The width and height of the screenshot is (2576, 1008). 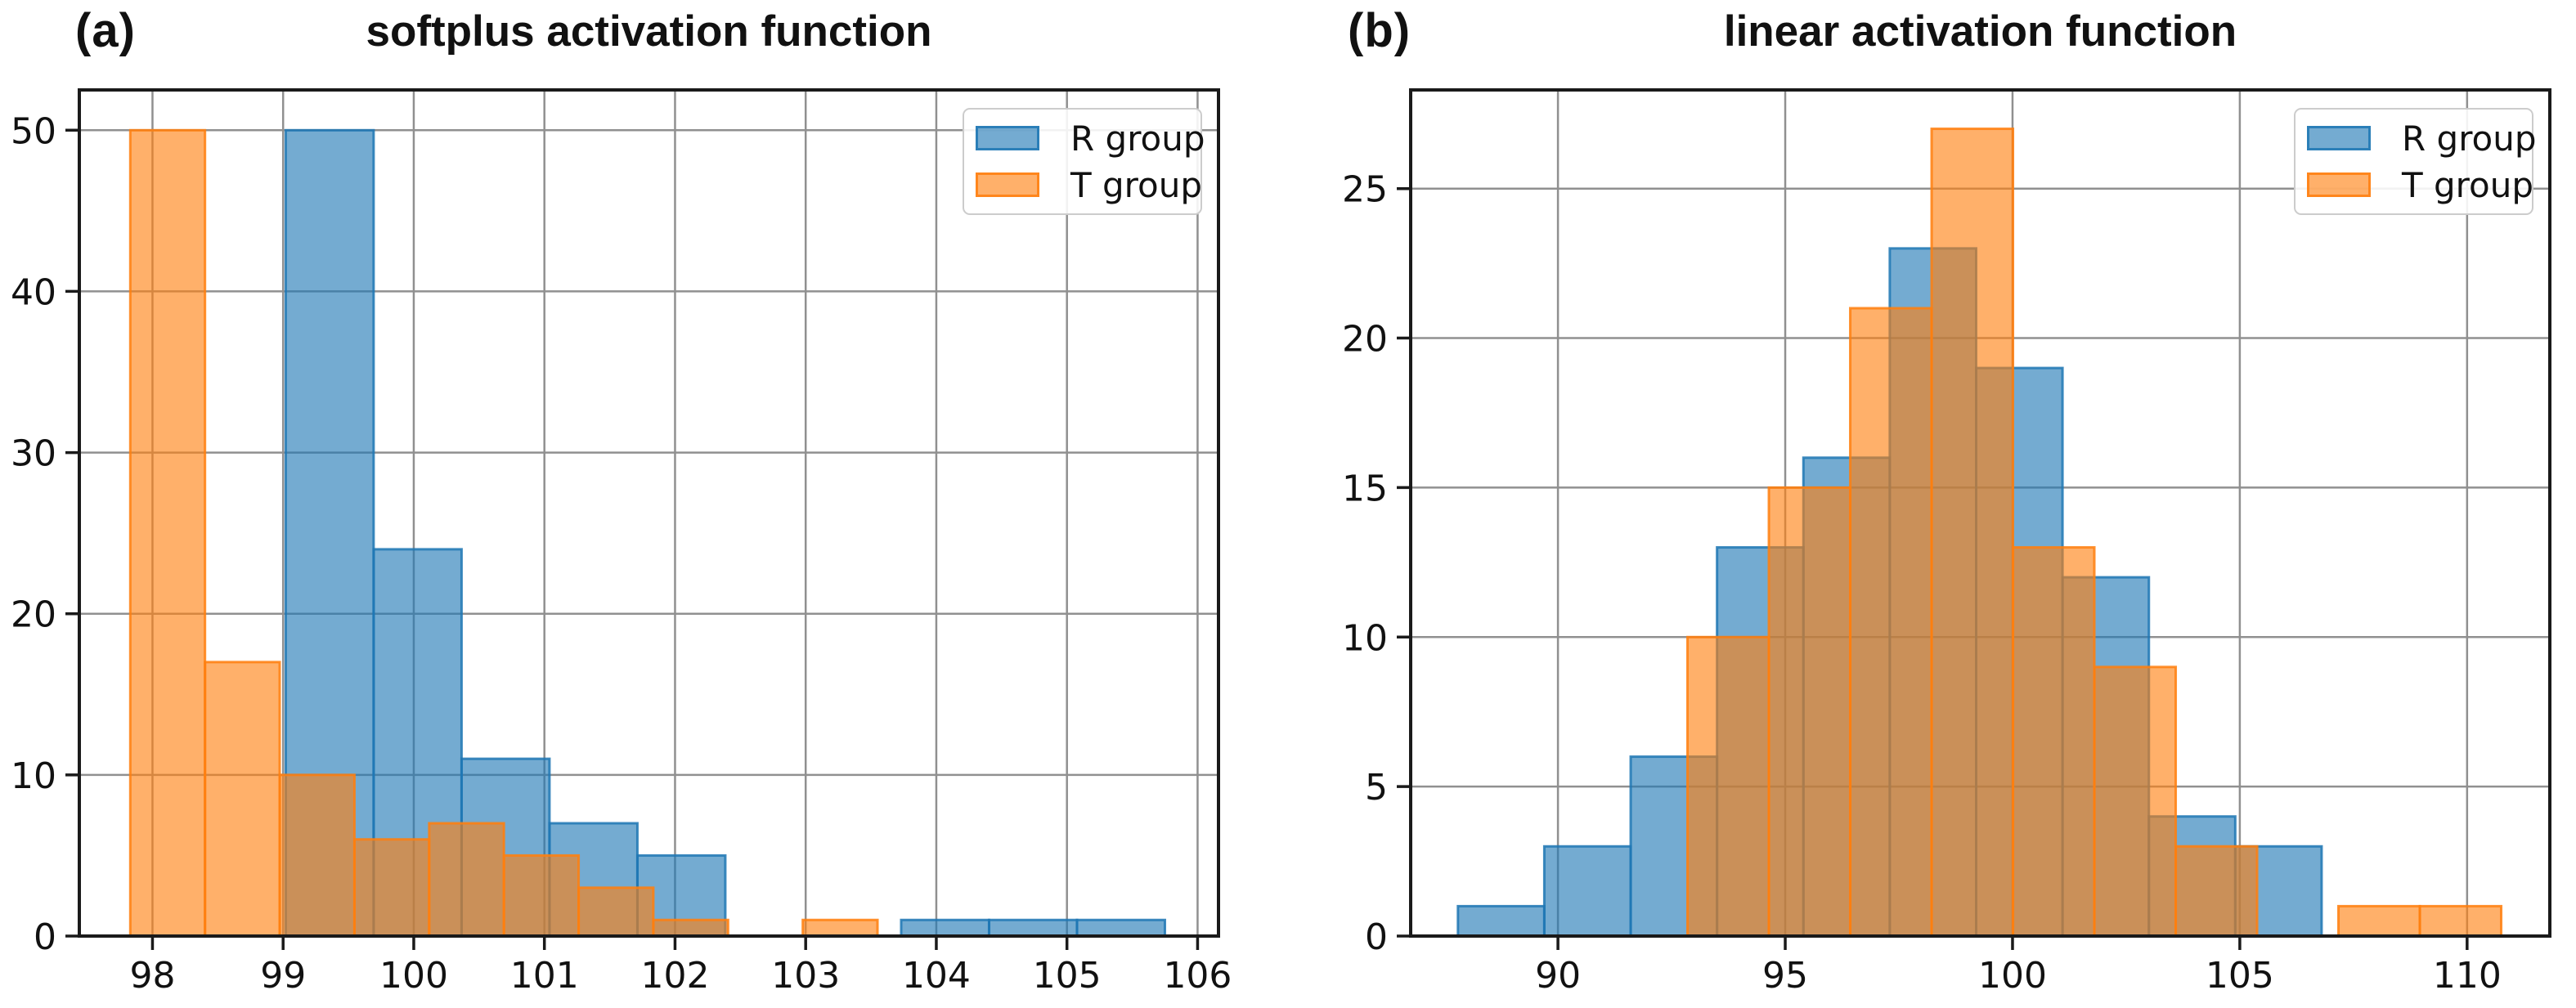 What do you see at coordinates (1980, 31) in the screenshot?
I see `chart-title-linear: linear activation function` at bounding box center [1980, 31].